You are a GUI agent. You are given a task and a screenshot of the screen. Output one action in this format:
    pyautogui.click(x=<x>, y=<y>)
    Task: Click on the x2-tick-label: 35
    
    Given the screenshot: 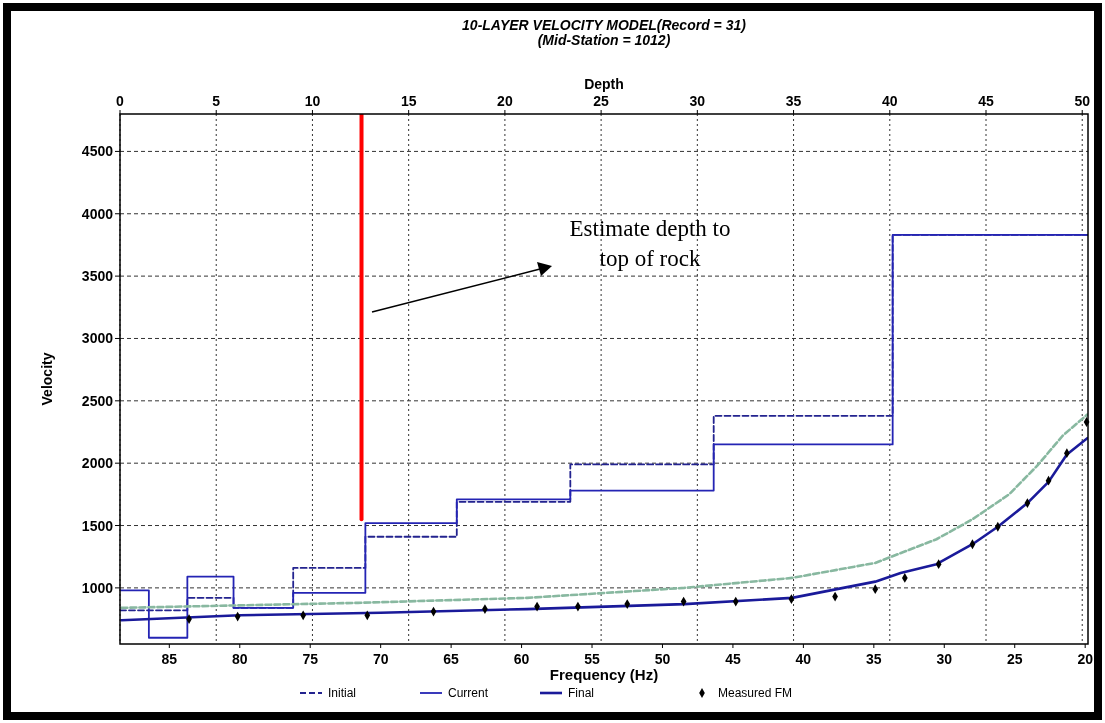 What is the action you would take?
    pyautogui.click(x=793, y=101)
    